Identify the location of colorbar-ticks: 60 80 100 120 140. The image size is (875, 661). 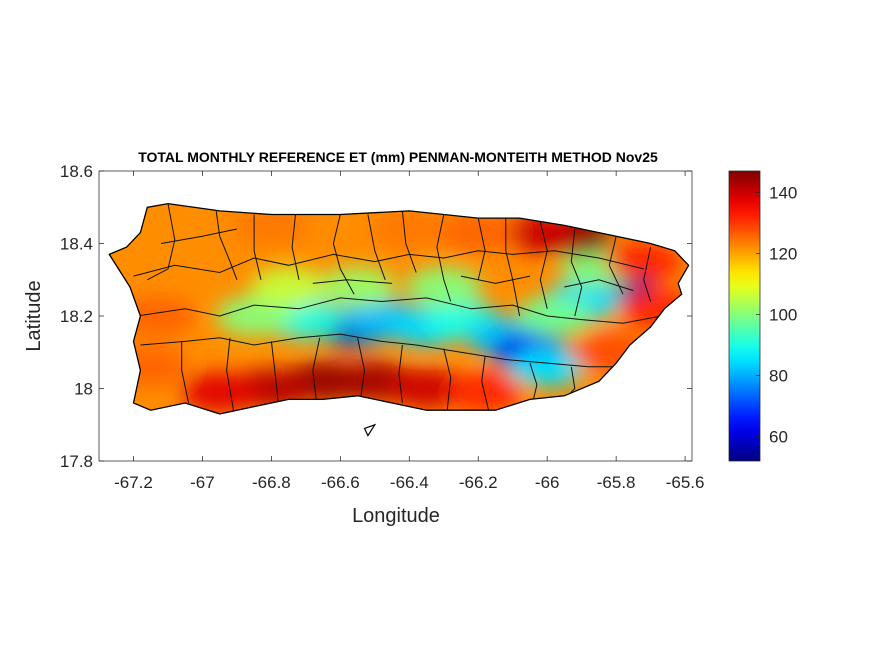
(776, 315).